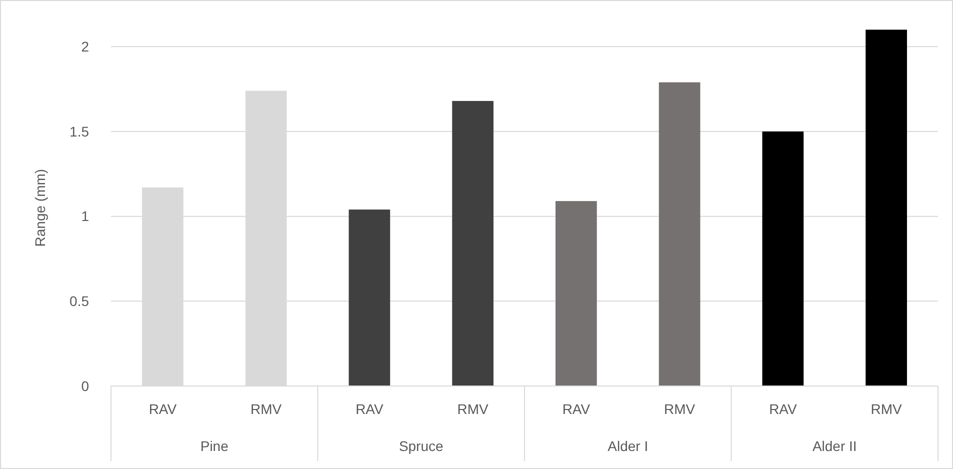 Image resolution: width=953 pixels, height=469 pixels. What do you see at coordinates (85, 386) in the screenshot?
I see `y-tick-label: 0` at bounding box center [85, 386].